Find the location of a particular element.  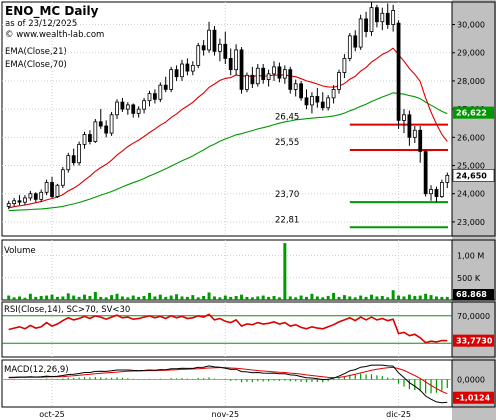

chart-date: as of 23/12/2025 is located at coordinates (41, 24).